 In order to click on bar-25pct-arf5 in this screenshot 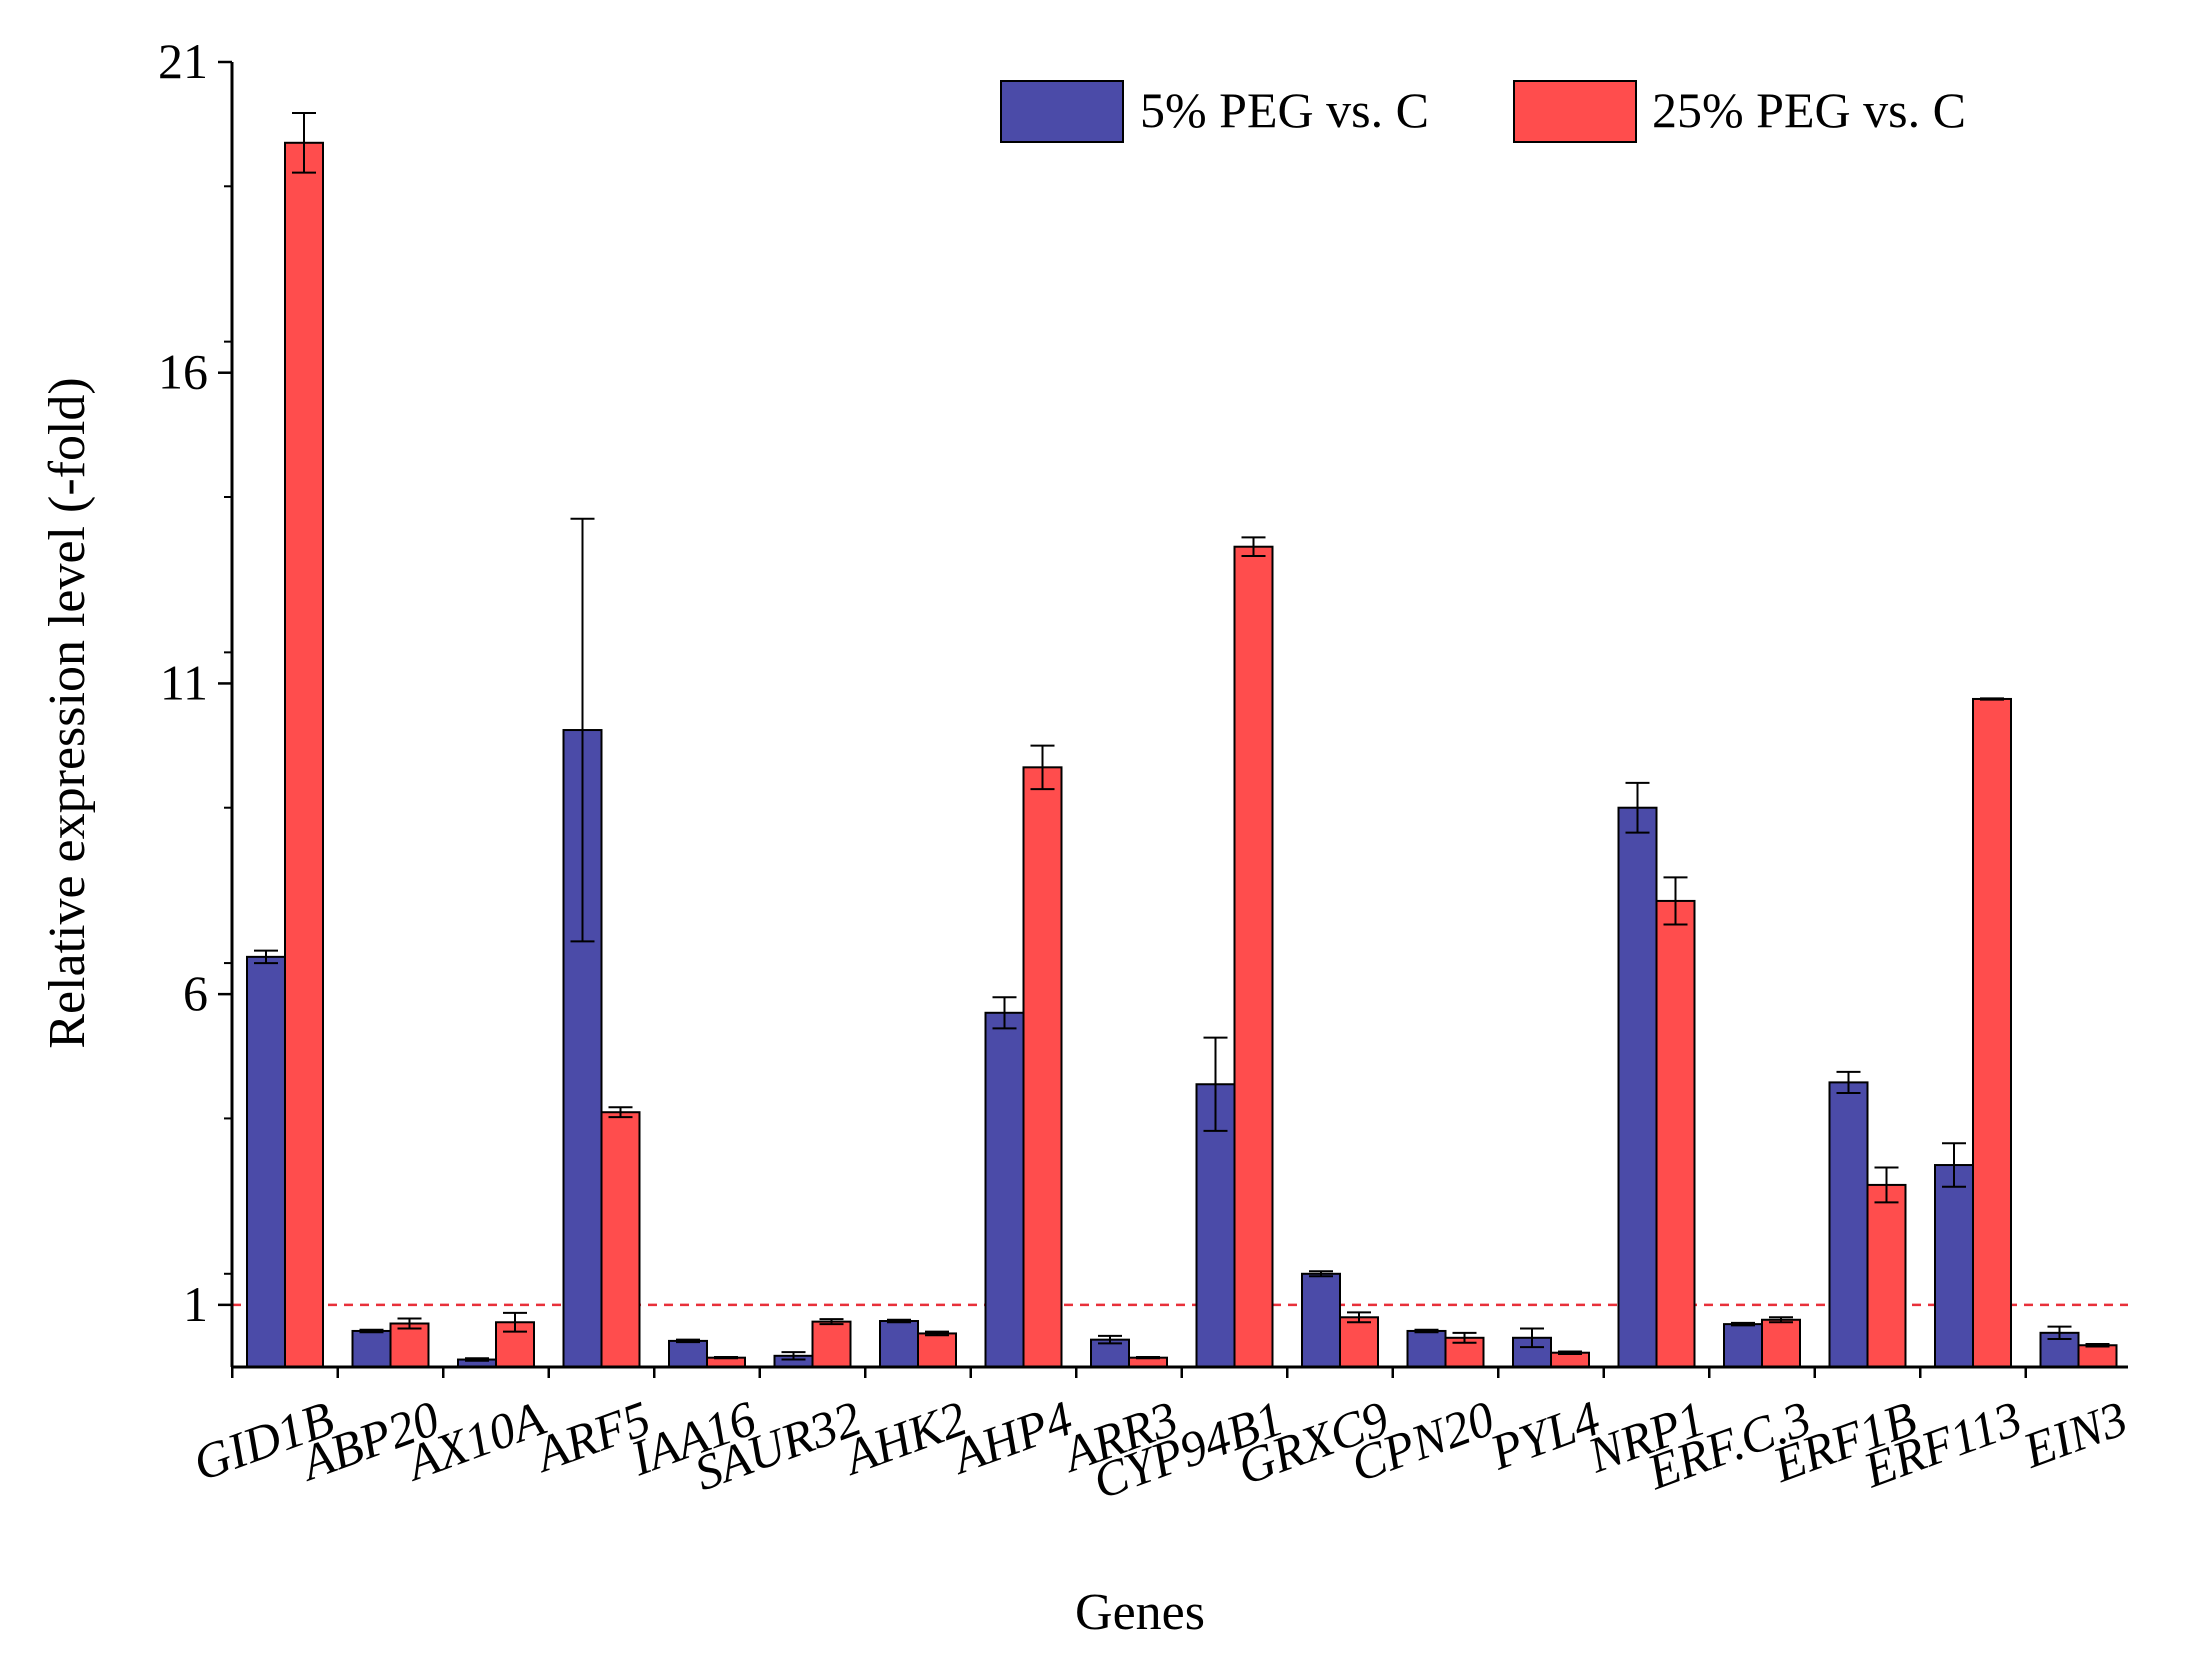, I will do `click(620, 1239)`.